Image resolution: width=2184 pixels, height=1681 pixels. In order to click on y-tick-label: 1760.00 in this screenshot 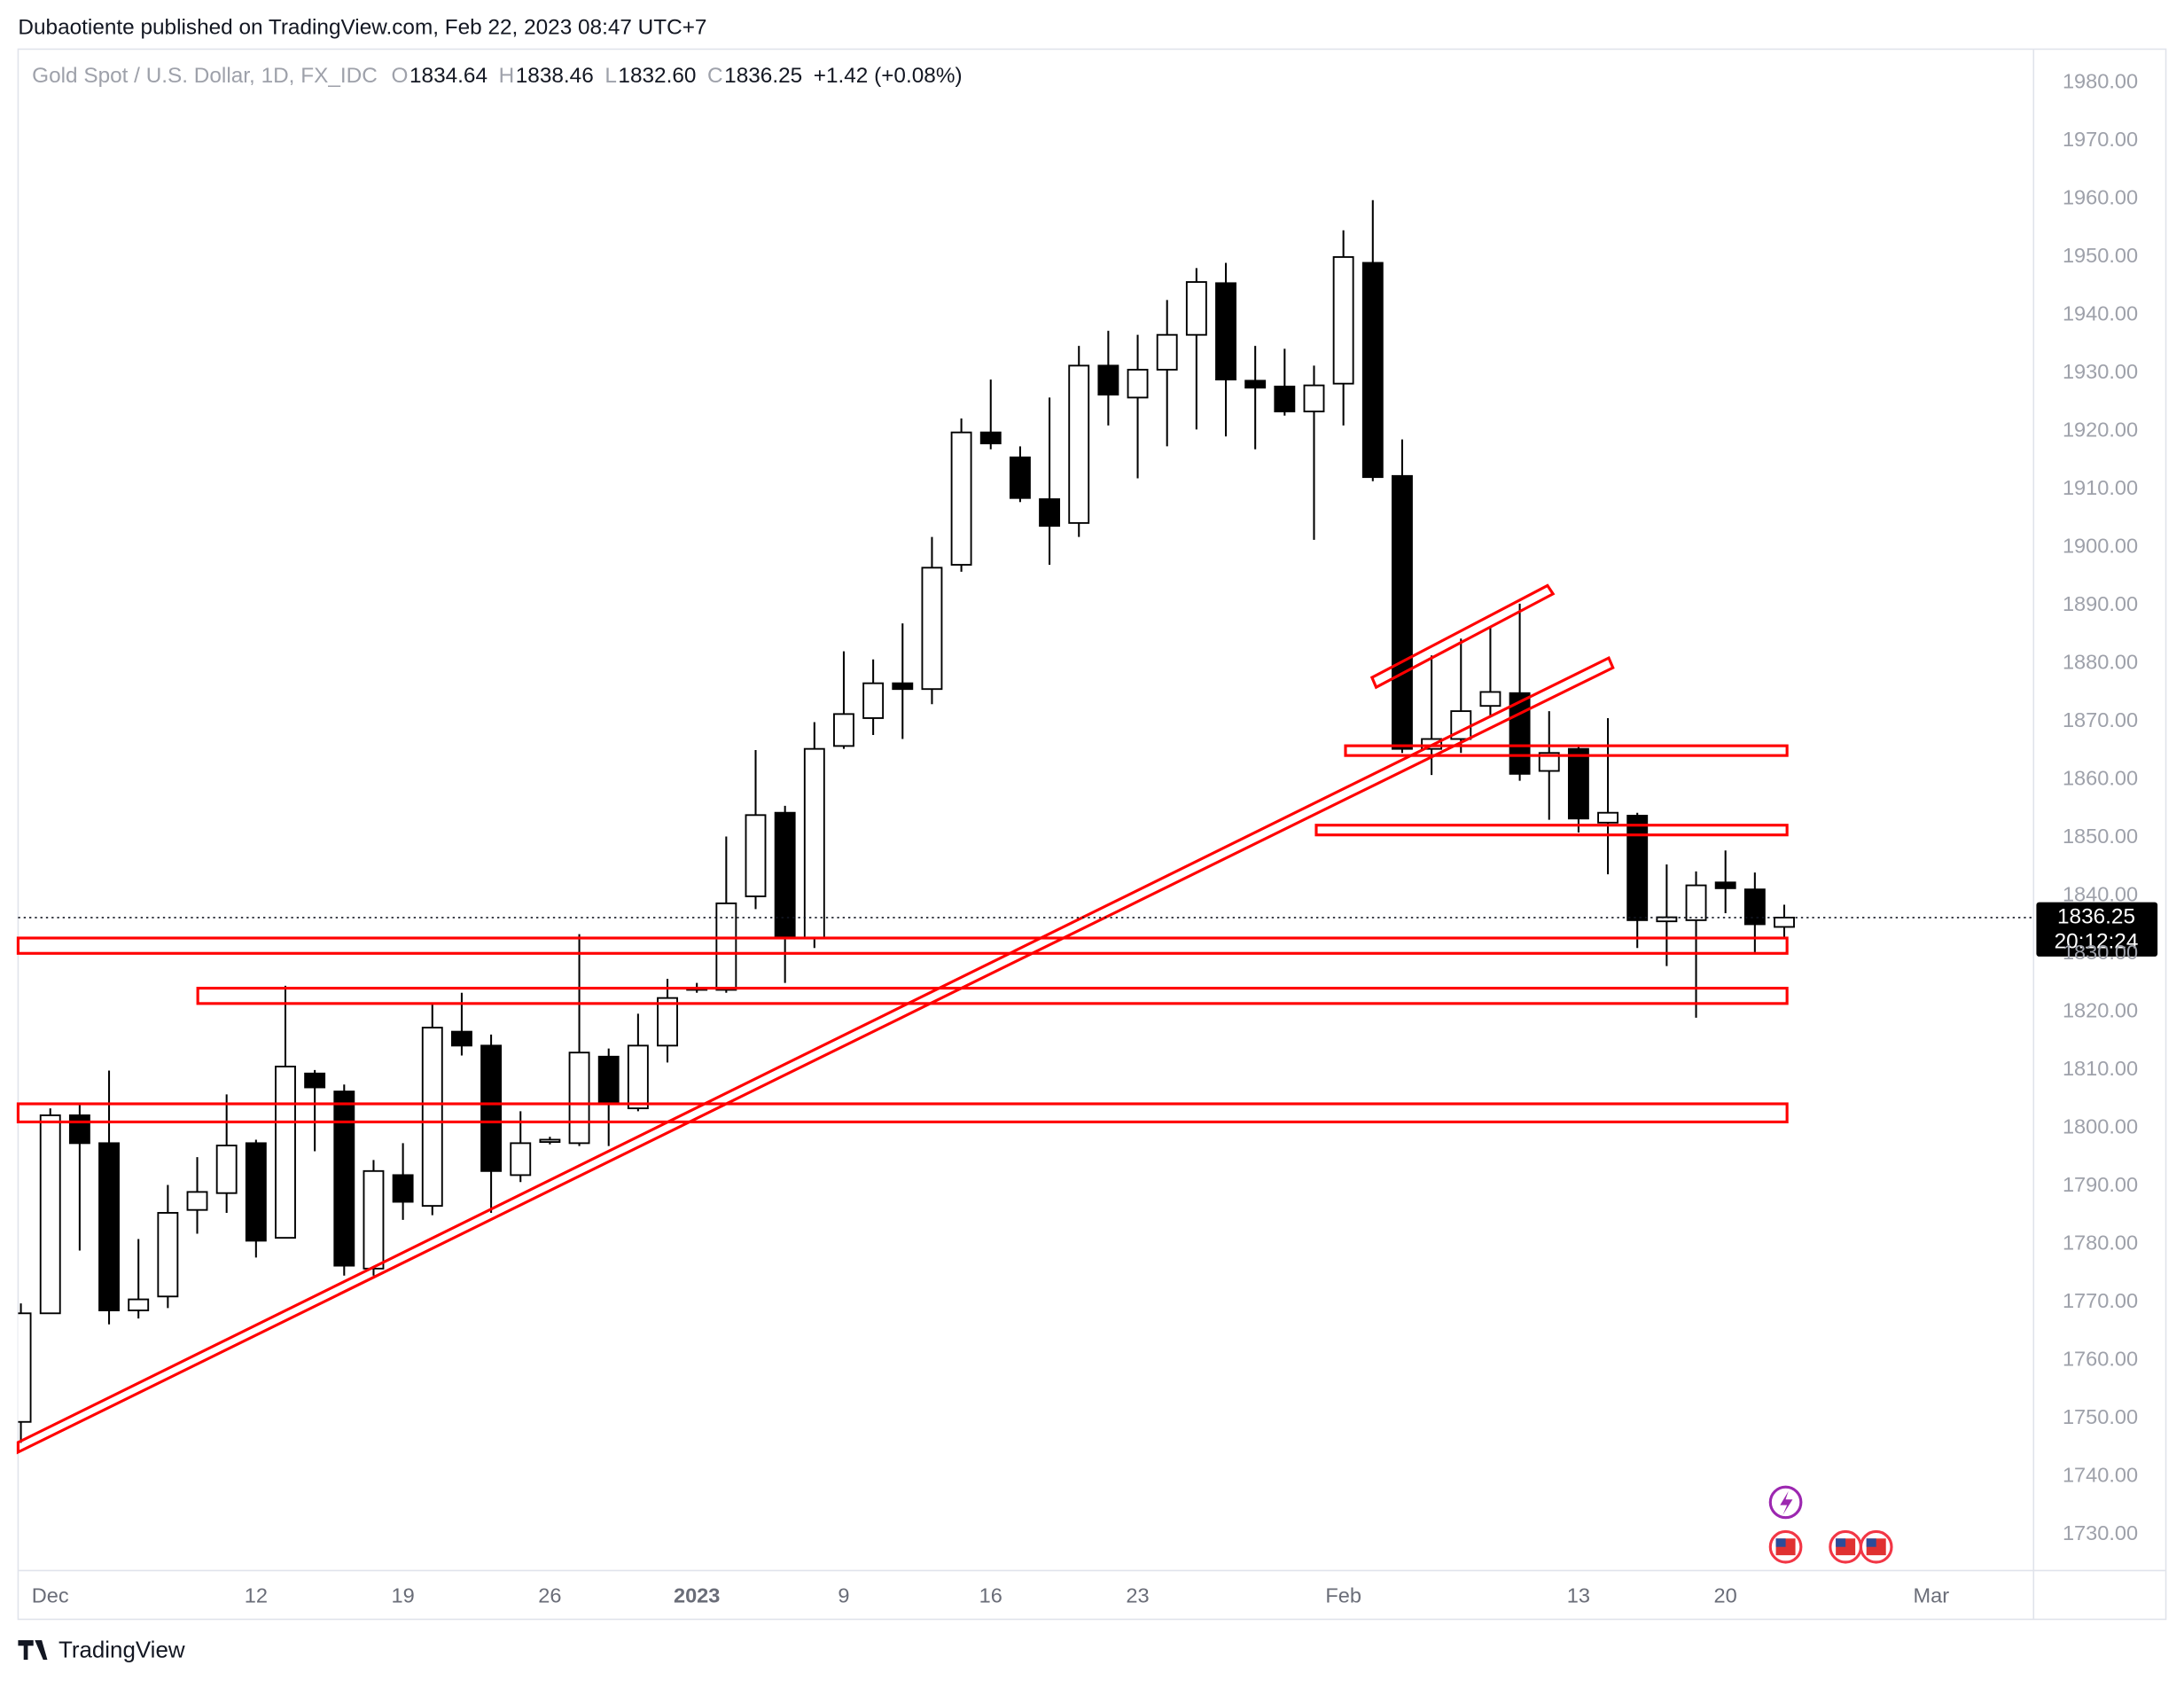, I will do `click(2100, 1359)`.